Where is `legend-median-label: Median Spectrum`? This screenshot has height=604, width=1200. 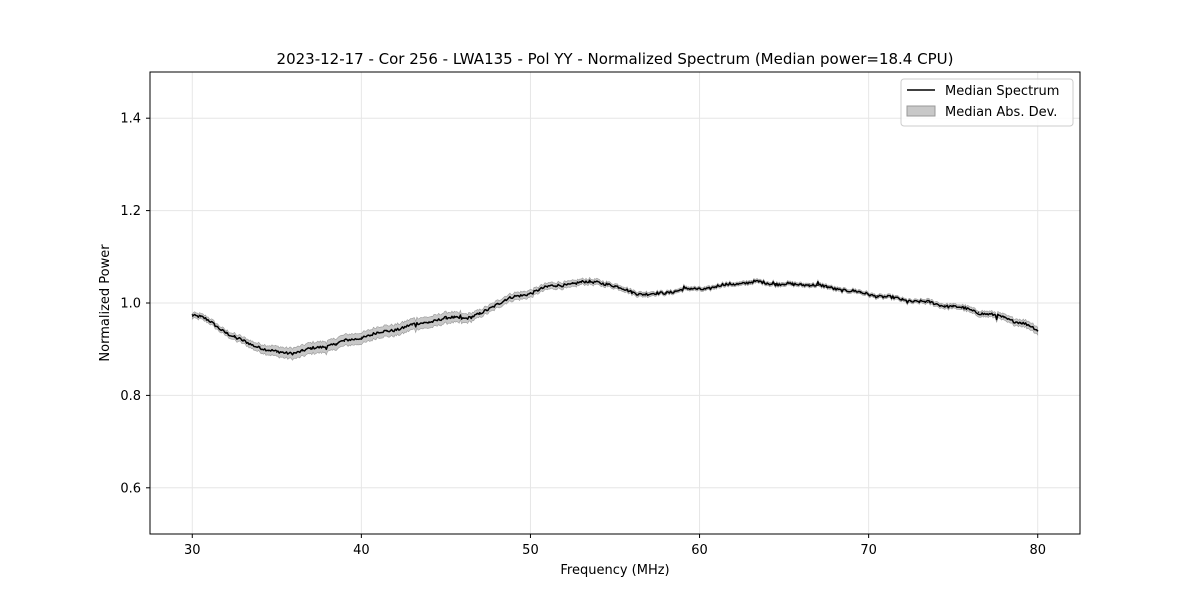
legend-median-label: Median Spectrum is located at coordinates (1002, 91).